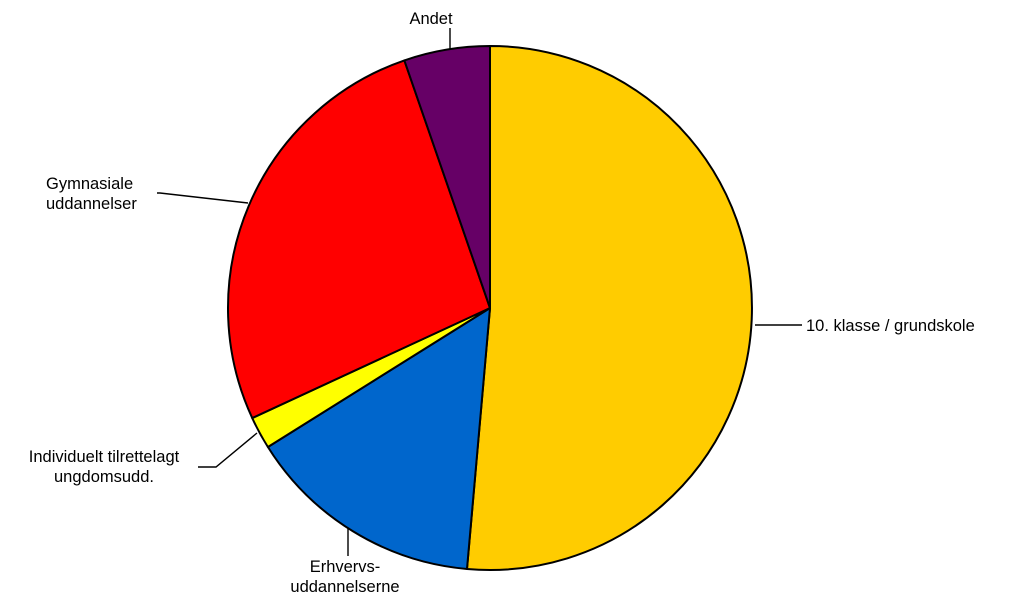 The height and width of the screenshot is (606, 1032). What do you see at coordinates (344, 587) in the screenshot?
I see `slice-label-line: uddannelserne` at bounding box center [344, 587].